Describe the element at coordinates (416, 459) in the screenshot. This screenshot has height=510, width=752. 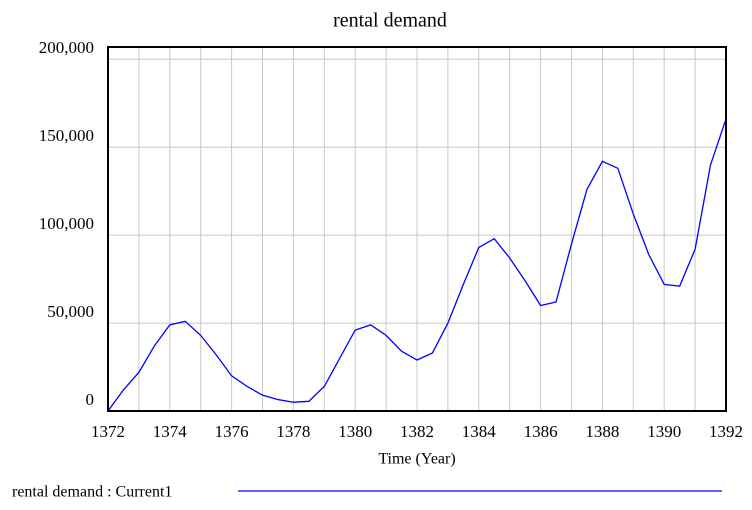
I see `x-axis-label: Time (Year)` at that location.